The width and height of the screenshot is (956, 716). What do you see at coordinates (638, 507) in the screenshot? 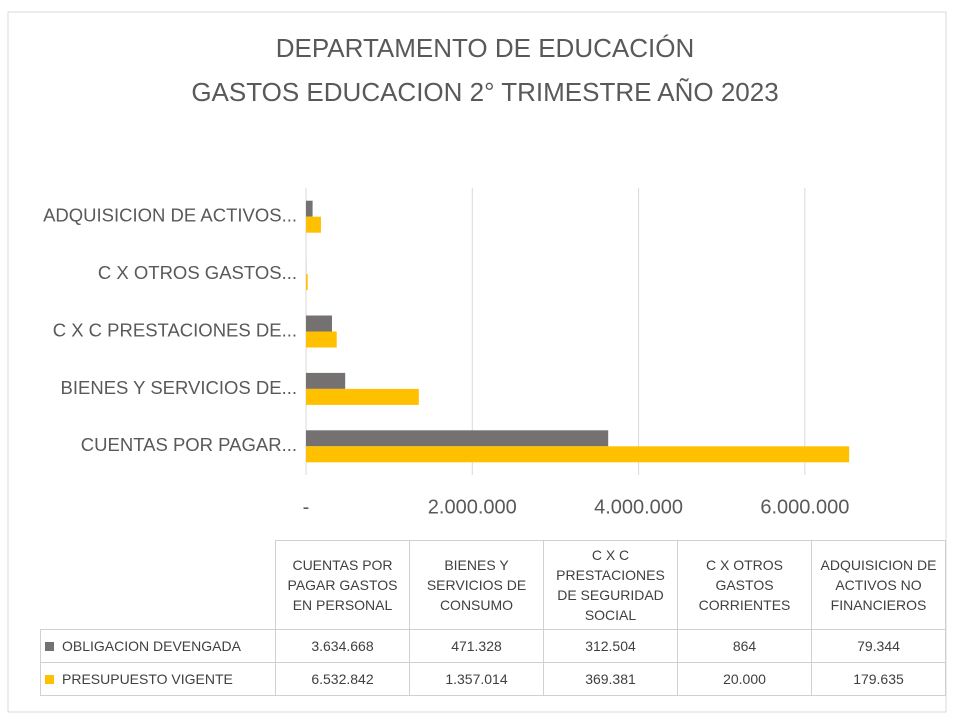
I see `x-tick-label: 4.000.000` at bounding box center [638, 507].